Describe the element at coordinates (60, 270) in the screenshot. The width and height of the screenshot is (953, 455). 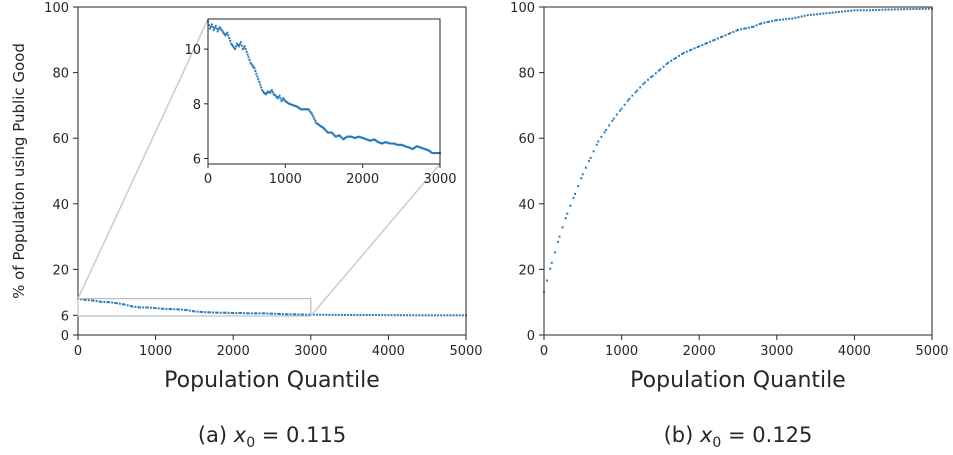
I see `panel-a-ytick-label: 20` at that location.